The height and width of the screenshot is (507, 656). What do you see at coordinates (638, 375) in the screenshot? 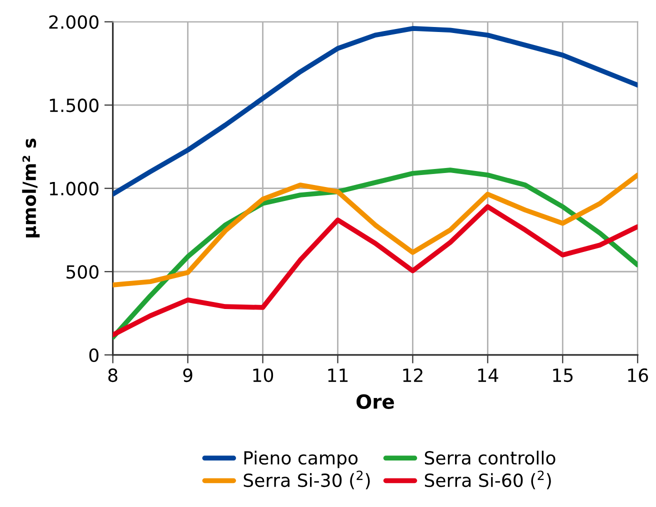
I see `x-tick-label: 16` at bounding box center [638, 375].